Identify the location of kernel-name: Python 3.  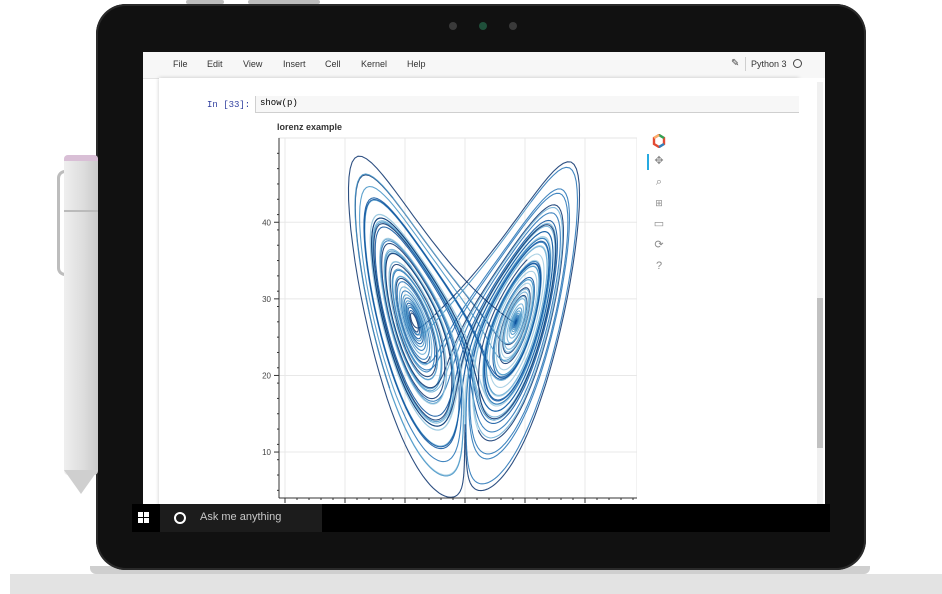
(769, 64).